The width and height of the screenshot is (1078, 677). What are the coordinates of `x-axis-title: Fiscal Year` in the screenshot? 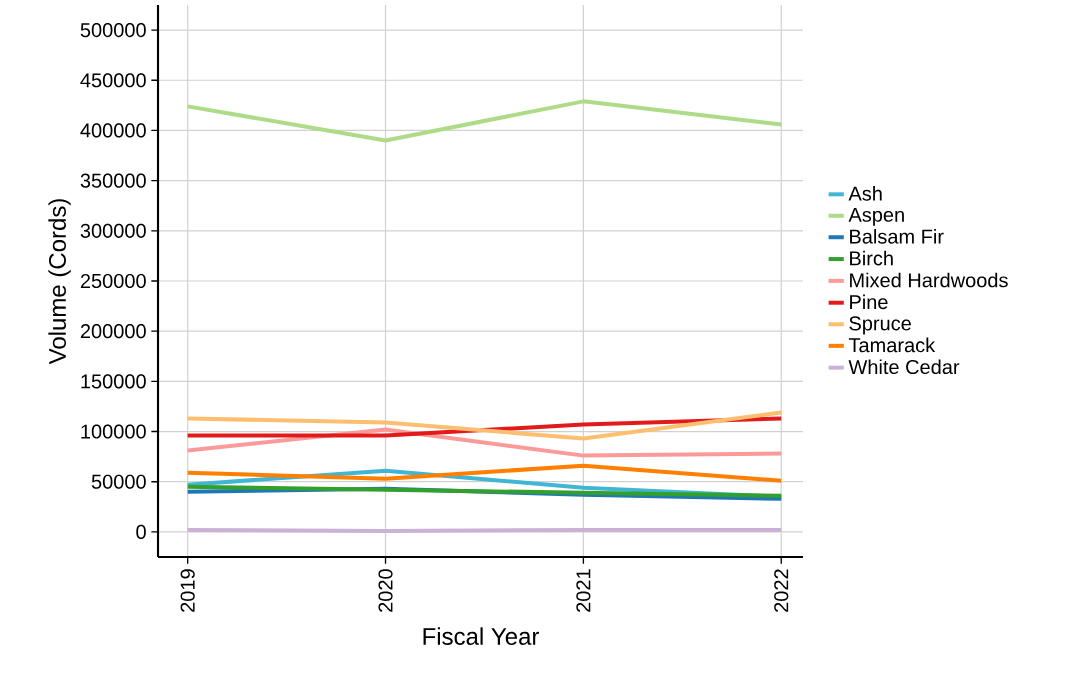 It's located at (481, 636).